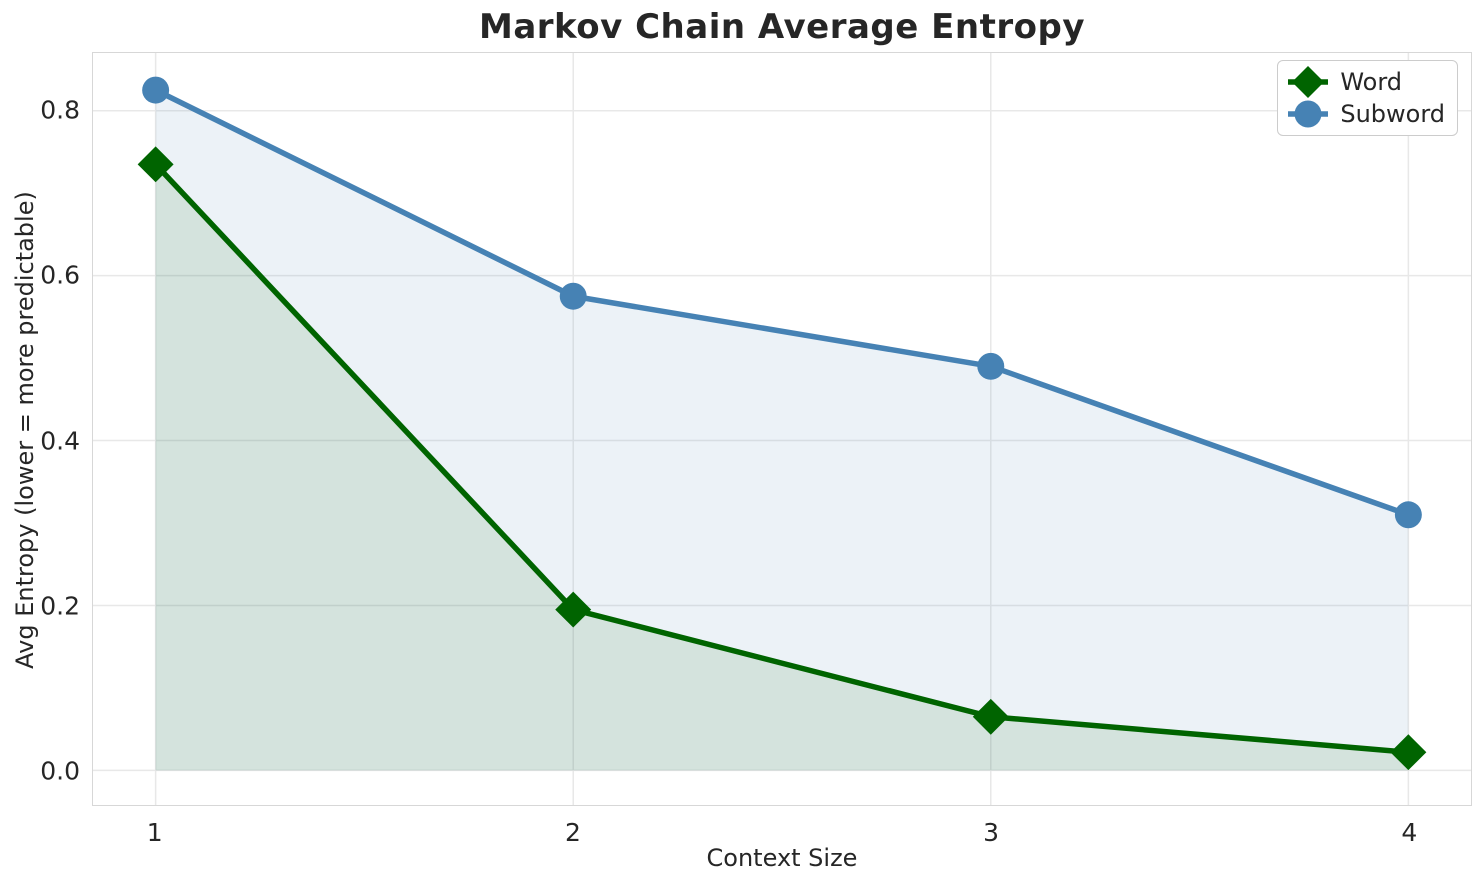 Image resolution: width=1484 pixels, height=885 pixels. What do you see at coordinates (154, 832) in the screenshot?
I see `x-tick-label: 1` at bounding box center [154, 832].